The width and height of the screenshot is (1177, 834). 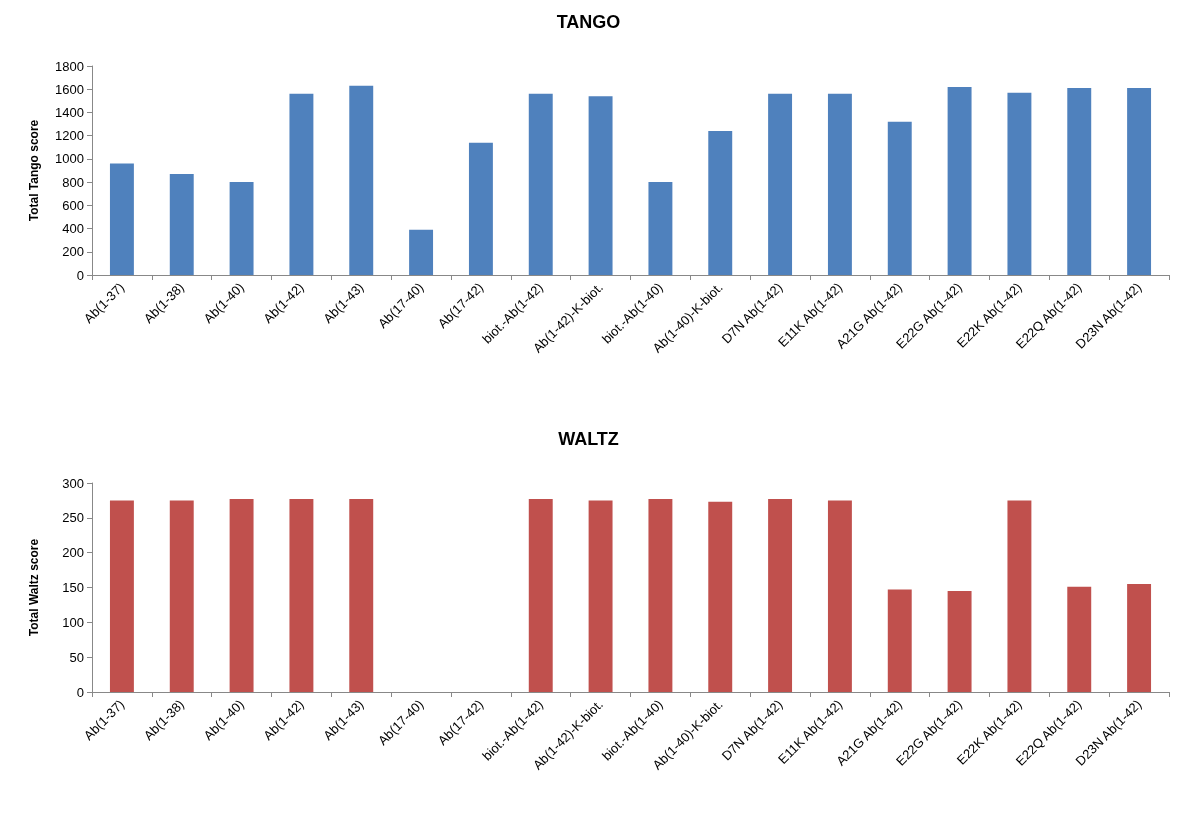 What do you see at coordinates (73, 587) in the screenshot?
I see `y-tick-label: 150` at bounding box center [73, 587].